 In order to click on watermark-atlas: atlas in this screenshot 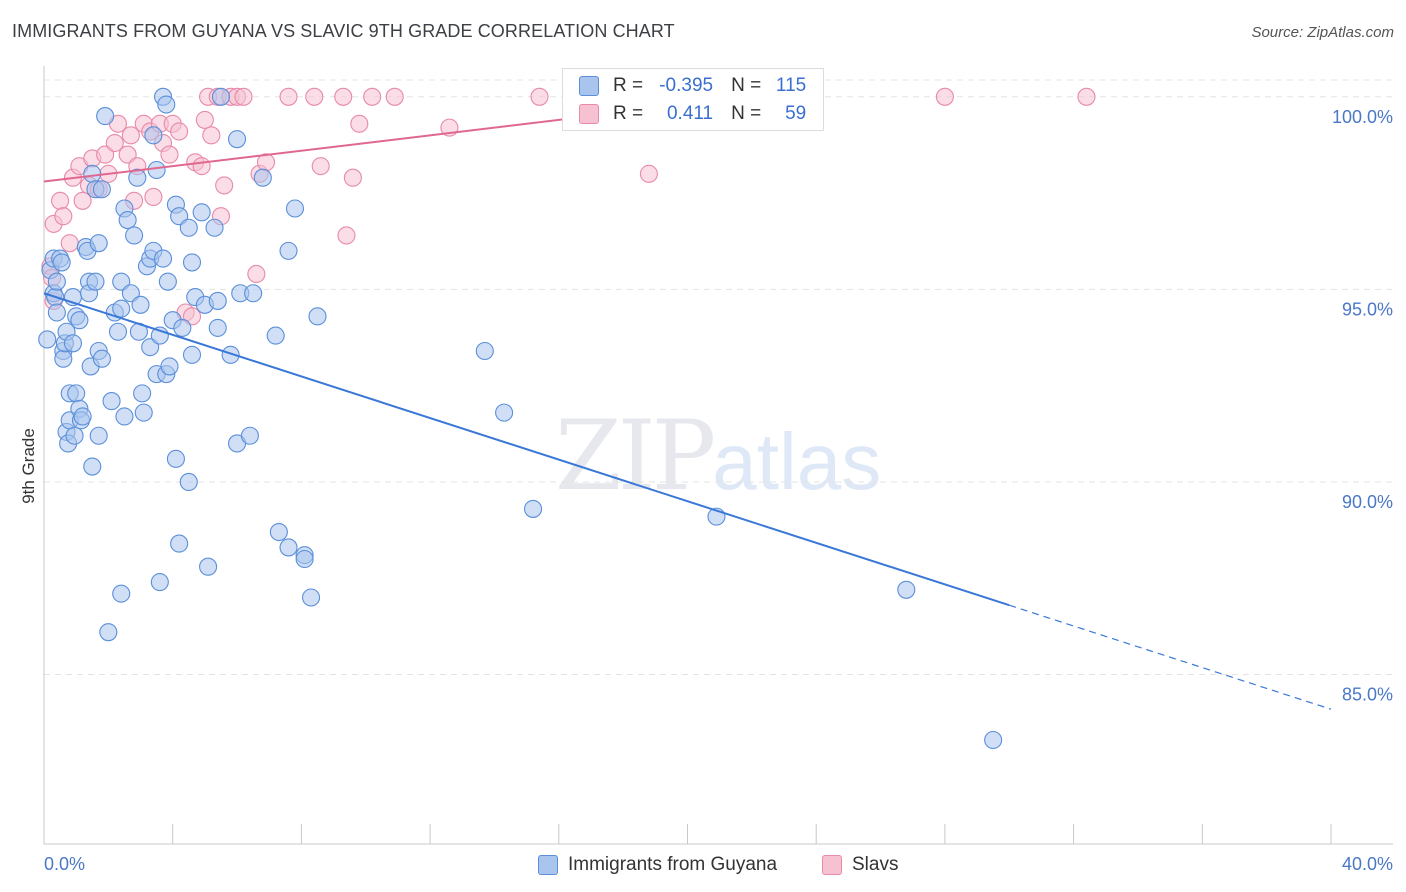, I will do `click(797, 461)`.